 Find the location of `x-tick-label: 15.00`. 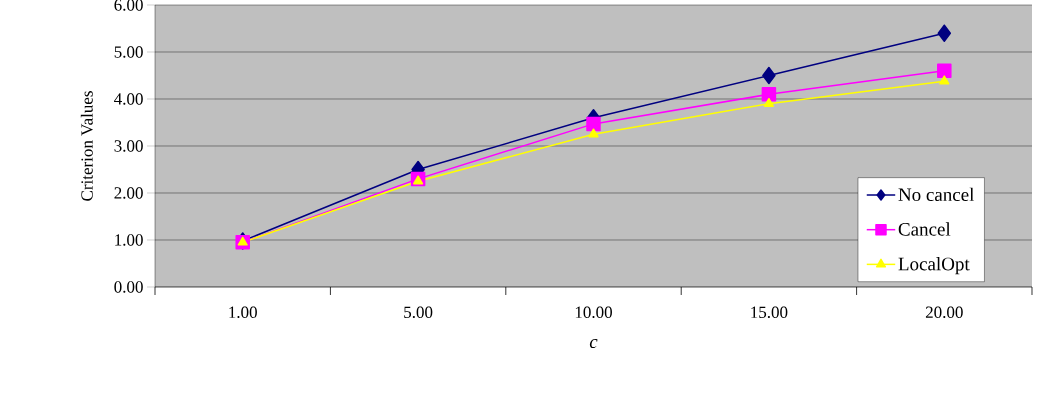

x-tick-label: 15.00 is located at coordinates (769, 312).